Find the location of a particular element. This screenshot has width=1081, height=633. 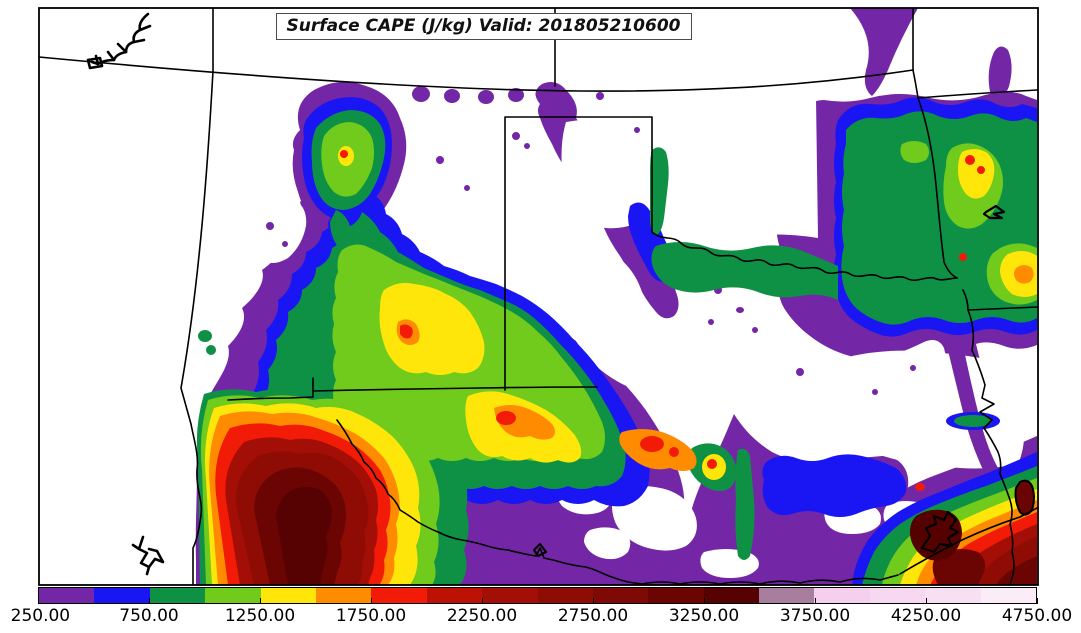

river-tangle-northeast is located at coordinates (994, 212).